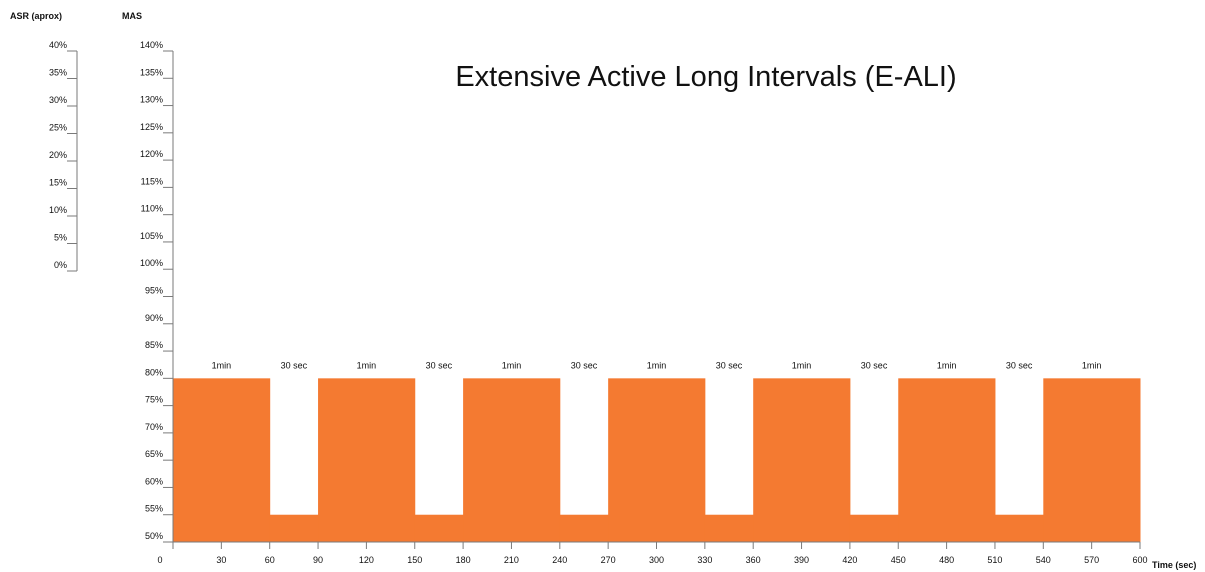 Image resolution: width=1205 pixels, height=572 pixels. What do you see at coordinates (154, 536) in the screenshot?
I see `y-tick-label: 50%` at bounding box center [154, 536].